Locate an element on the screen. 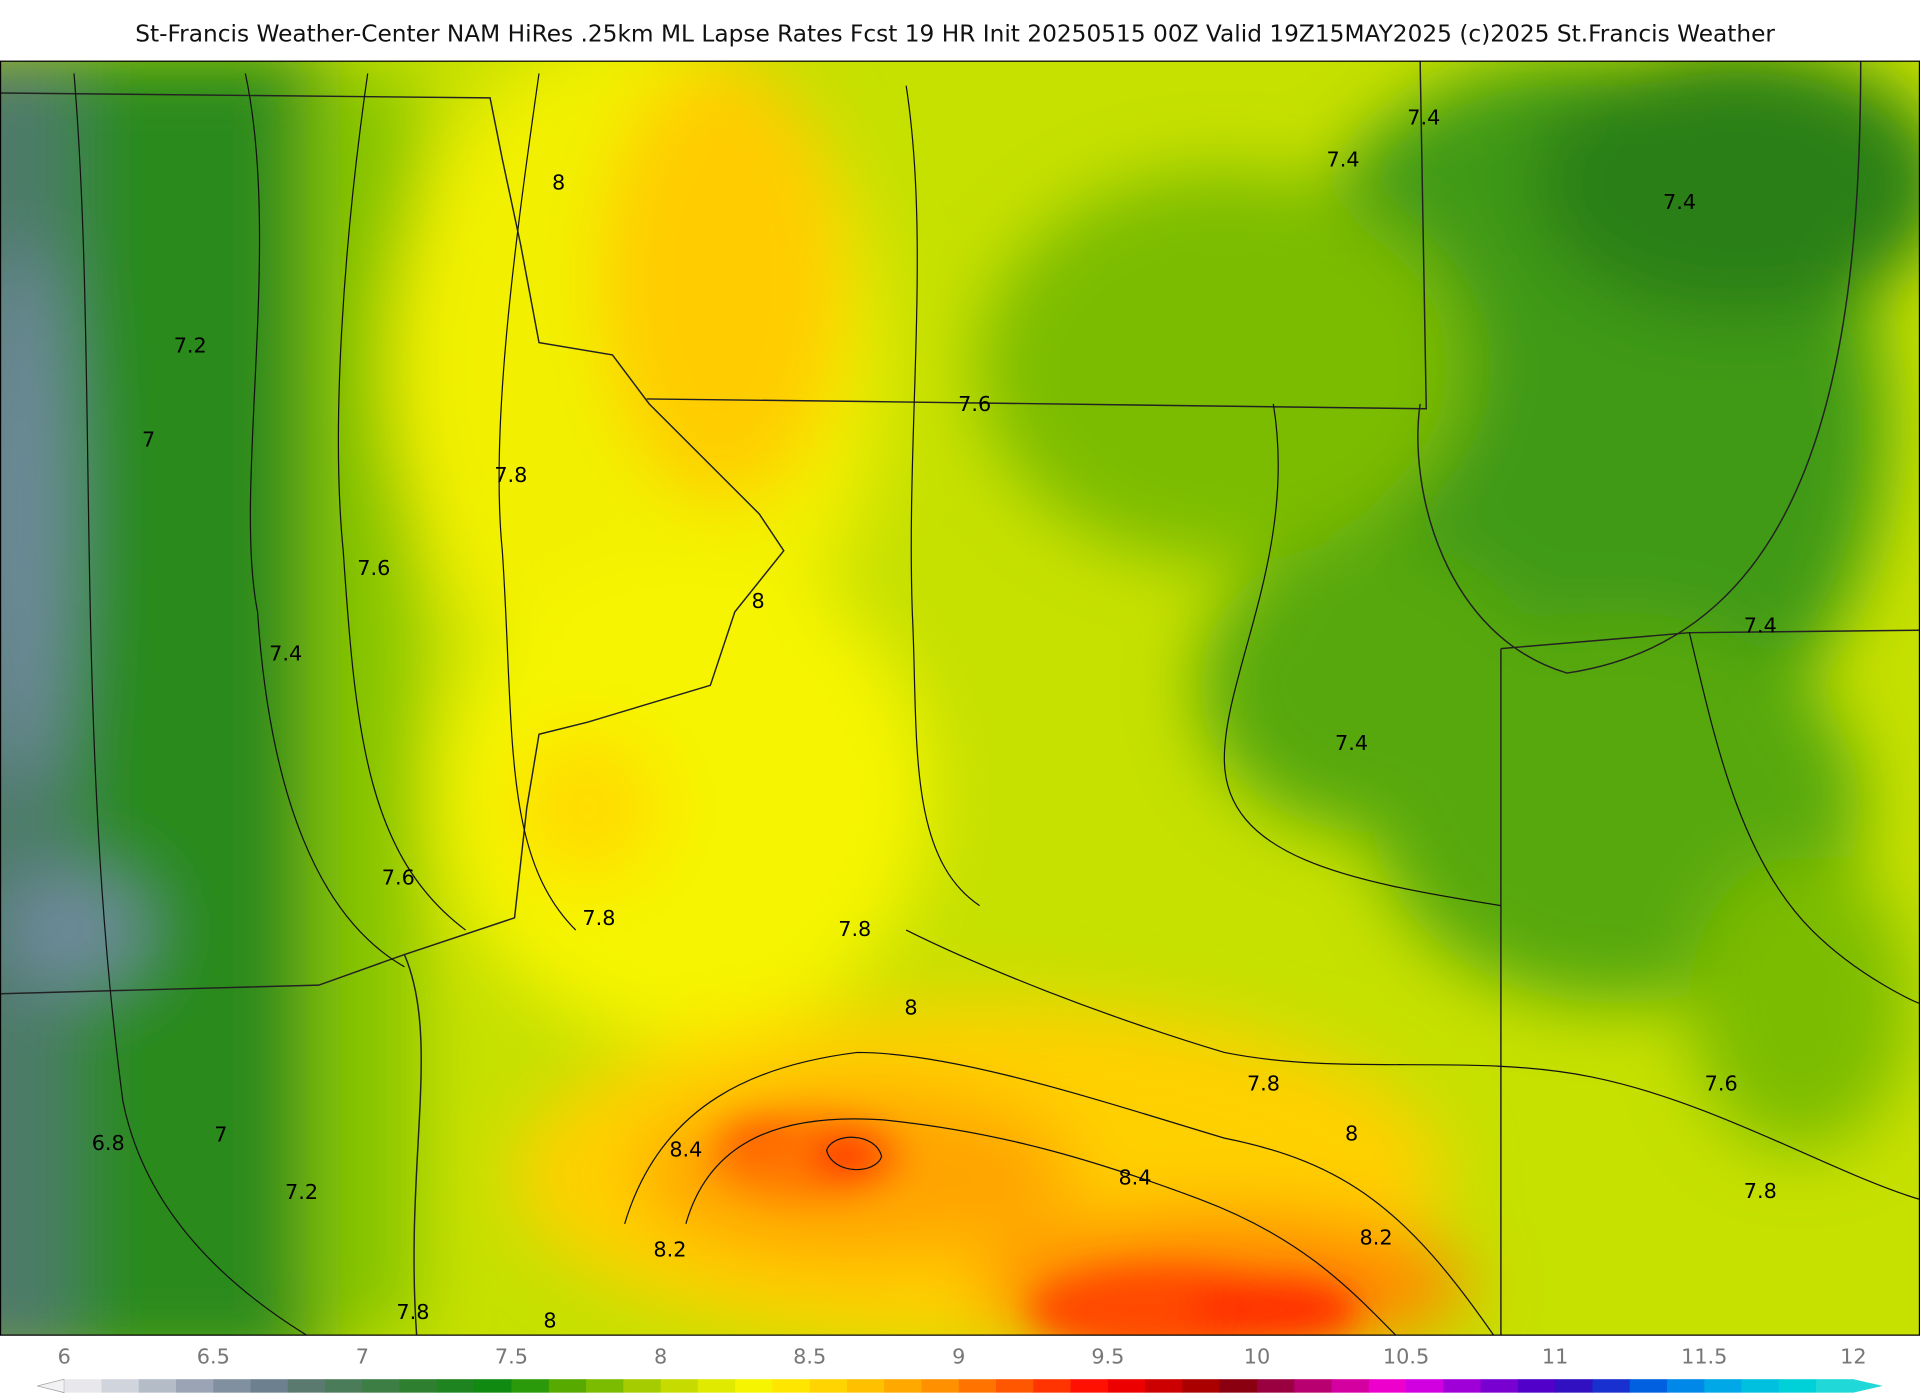 This screenshot has height=1400, width=1920. colorbar-tick-label: 11.5 is located at coordinates (1704, 1356).